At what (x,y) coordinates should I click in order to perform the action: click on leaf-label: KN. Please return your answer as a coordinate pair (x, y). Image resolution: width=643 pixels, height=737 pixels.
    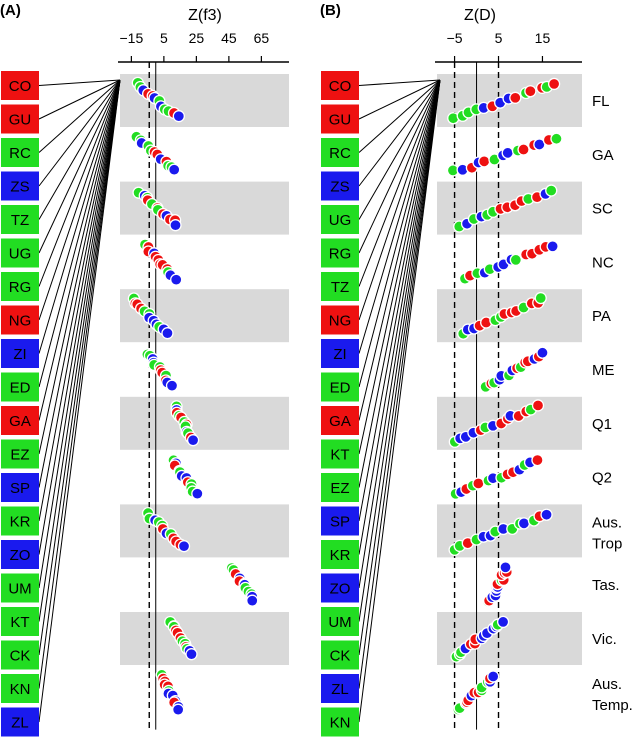
    Looking at the image, I should click on (20, 689).